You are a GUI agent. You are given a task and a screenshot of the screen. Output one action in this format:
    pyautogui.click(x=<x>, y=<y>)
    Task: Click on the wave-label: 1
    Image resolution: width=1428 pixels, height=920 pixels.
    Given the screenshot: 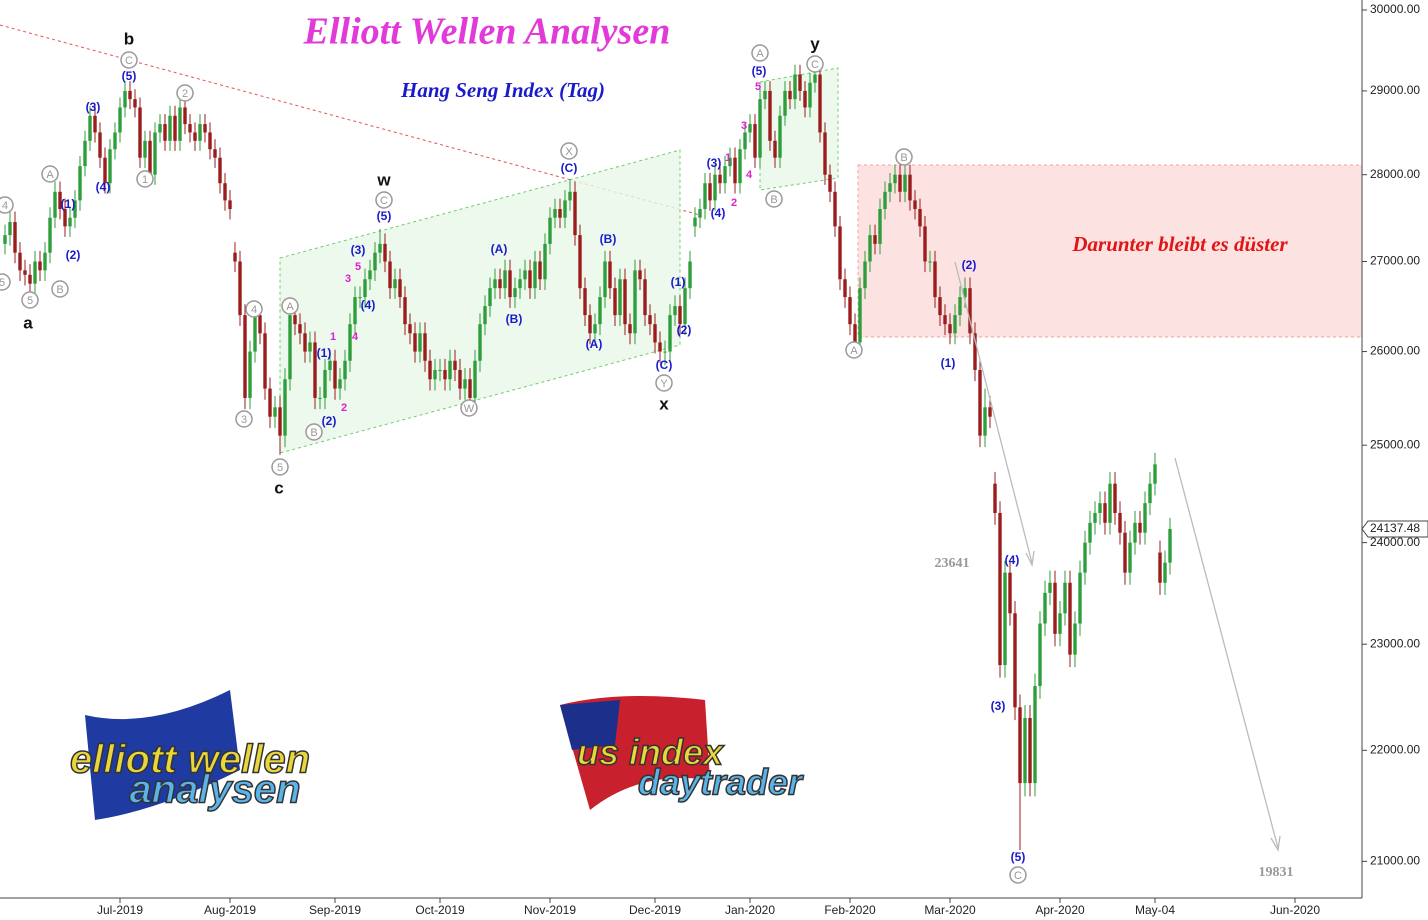 What is the action you would take?
    pyautogui.click(x=145, y=180)
    